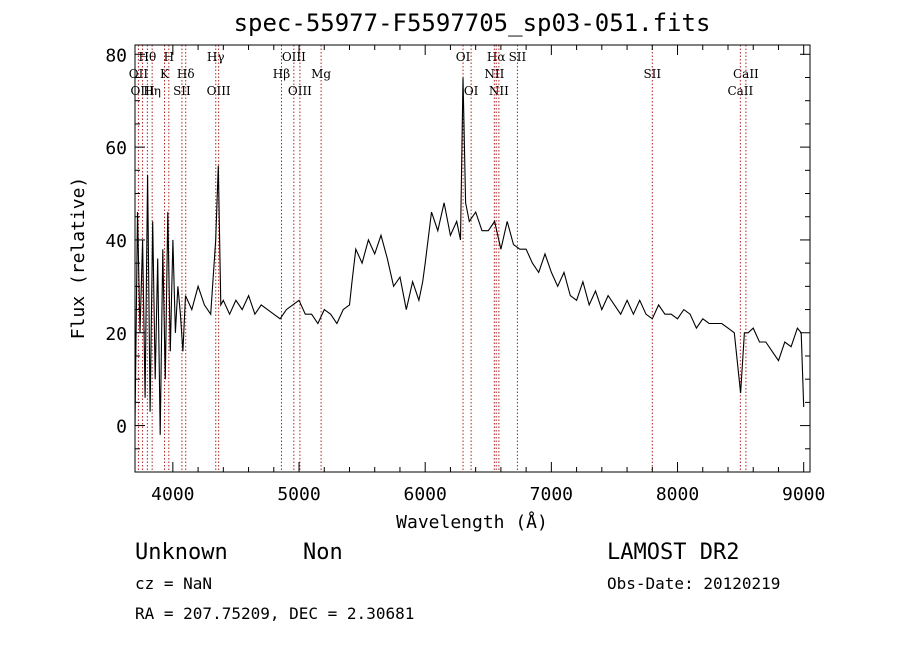  I want to click on x-axis-label: Wavelength (Å), so click(472, 522).